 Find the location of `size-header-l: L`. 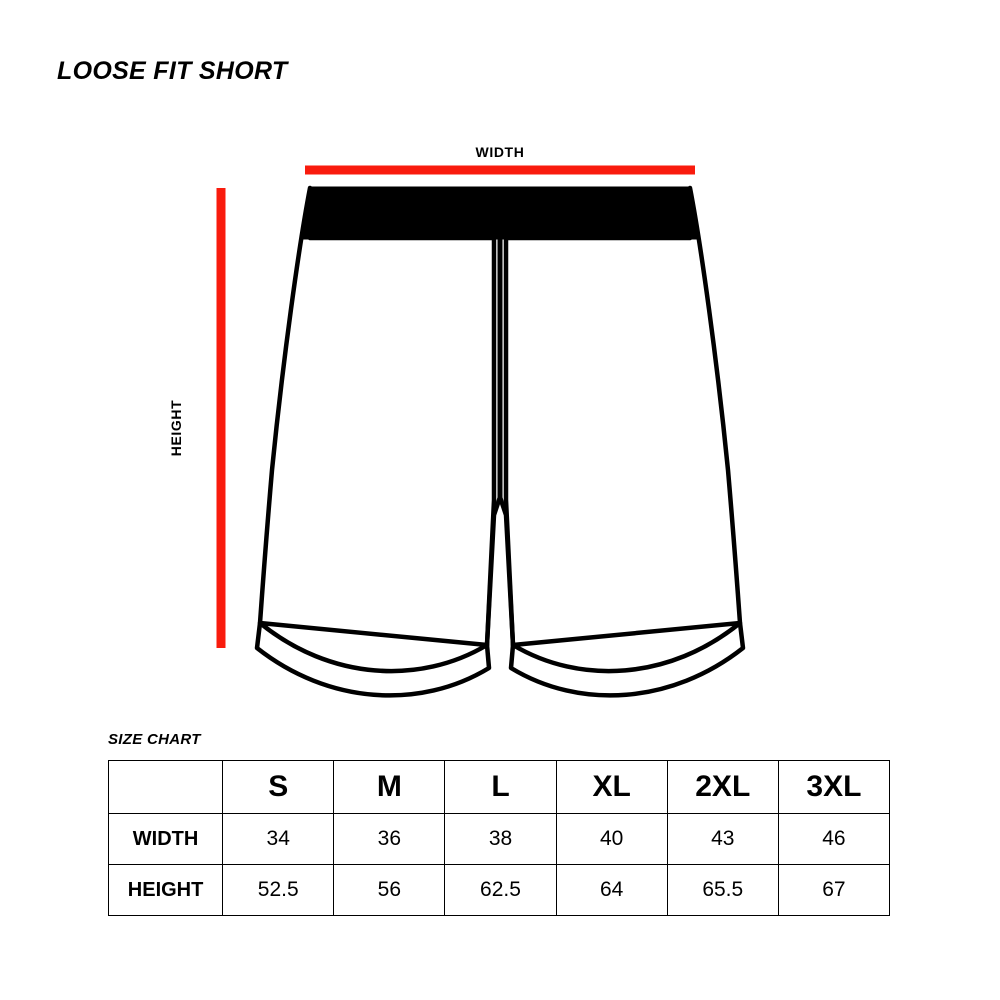

size-header-l: L is located at coordinates (500, 787).